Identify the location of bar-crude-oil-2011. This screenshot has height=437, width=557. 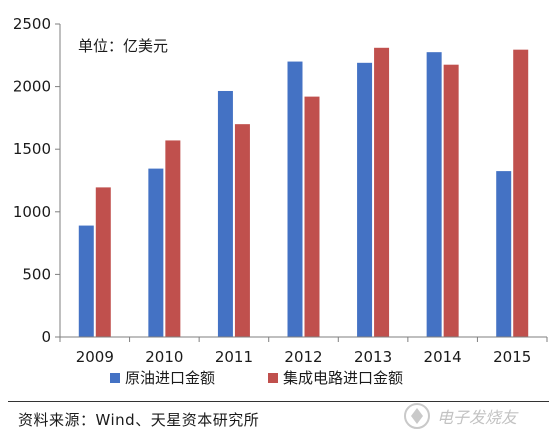
(225, 214).